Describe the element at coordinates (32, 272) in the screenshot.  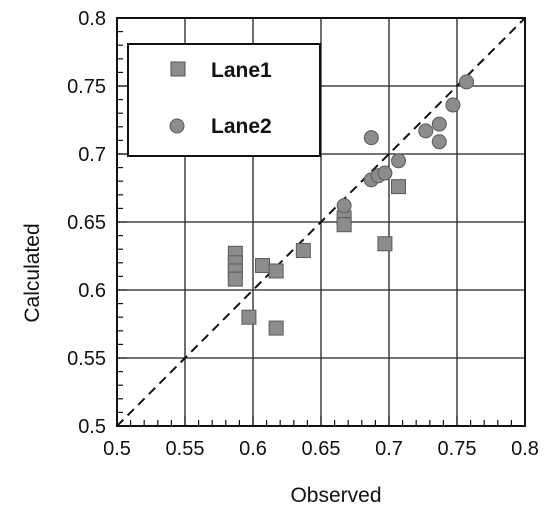
I see `y-axis-label: Calculated` at that location.